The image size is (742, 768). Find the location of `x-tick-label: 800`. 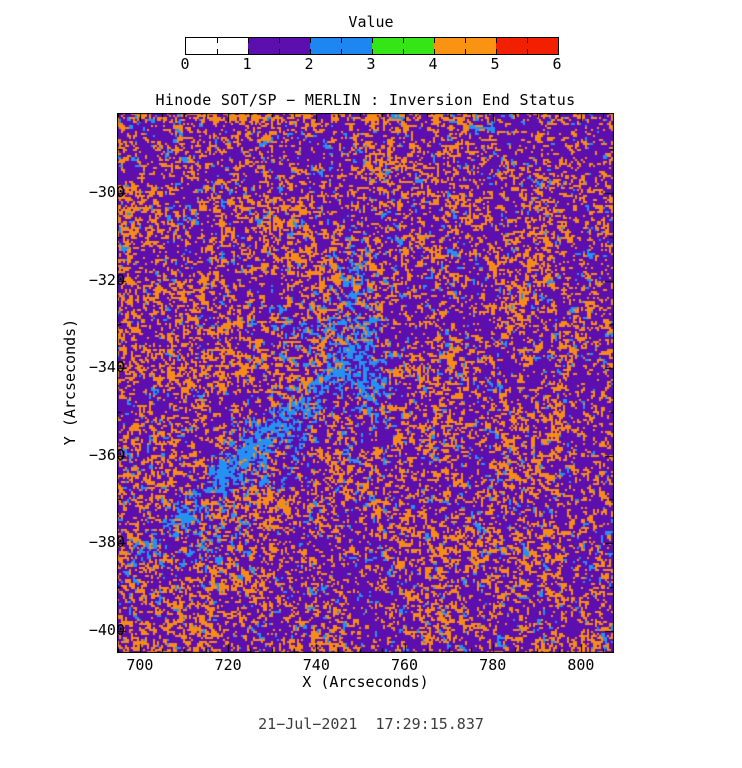

x-tick-label: 800 is located at coordinates (581, 665).